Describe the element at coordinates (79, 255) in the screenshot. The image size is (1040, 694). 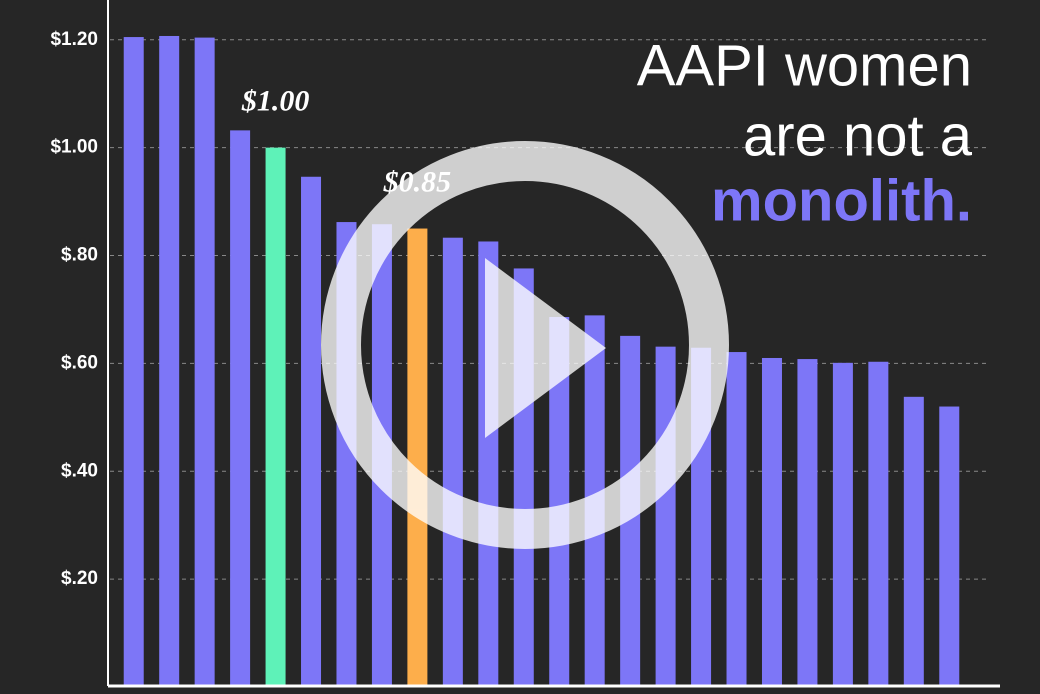
I see `y-tick-label: $.80` at that location.